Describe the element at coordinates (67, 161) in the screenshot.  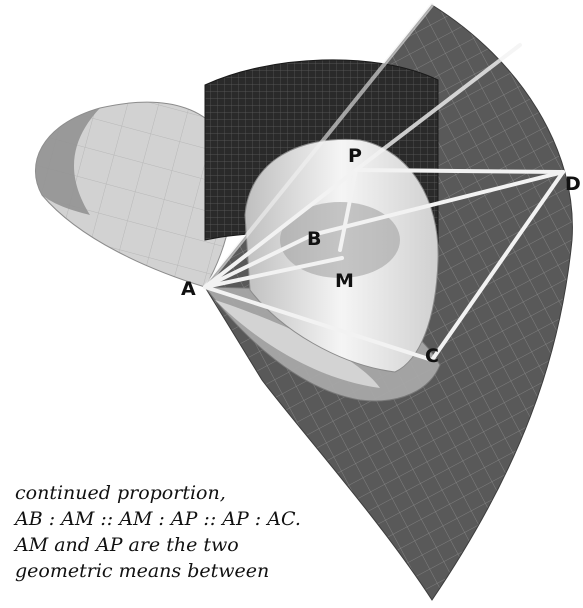
I see `torus-shading` at that location.